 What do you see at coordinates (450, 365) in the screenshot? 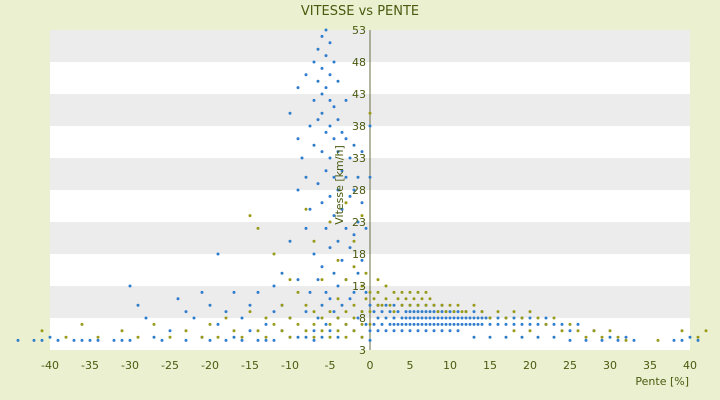
I see `x-tick-label: 10` at bounding box center [450, 365].